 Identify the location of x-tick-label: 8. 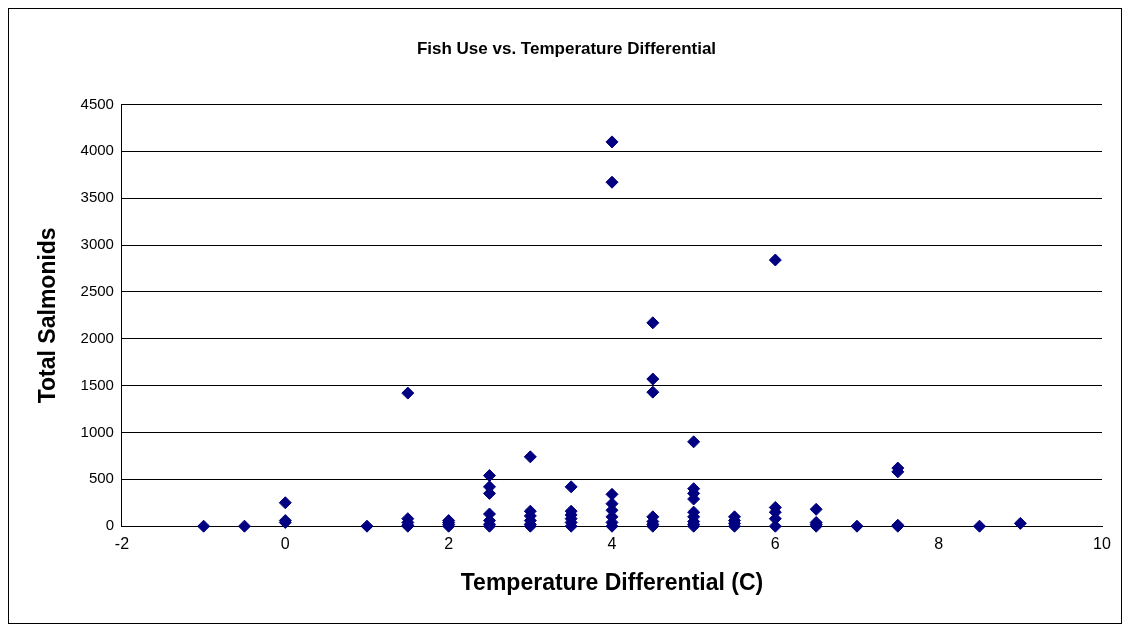
(939, 544).